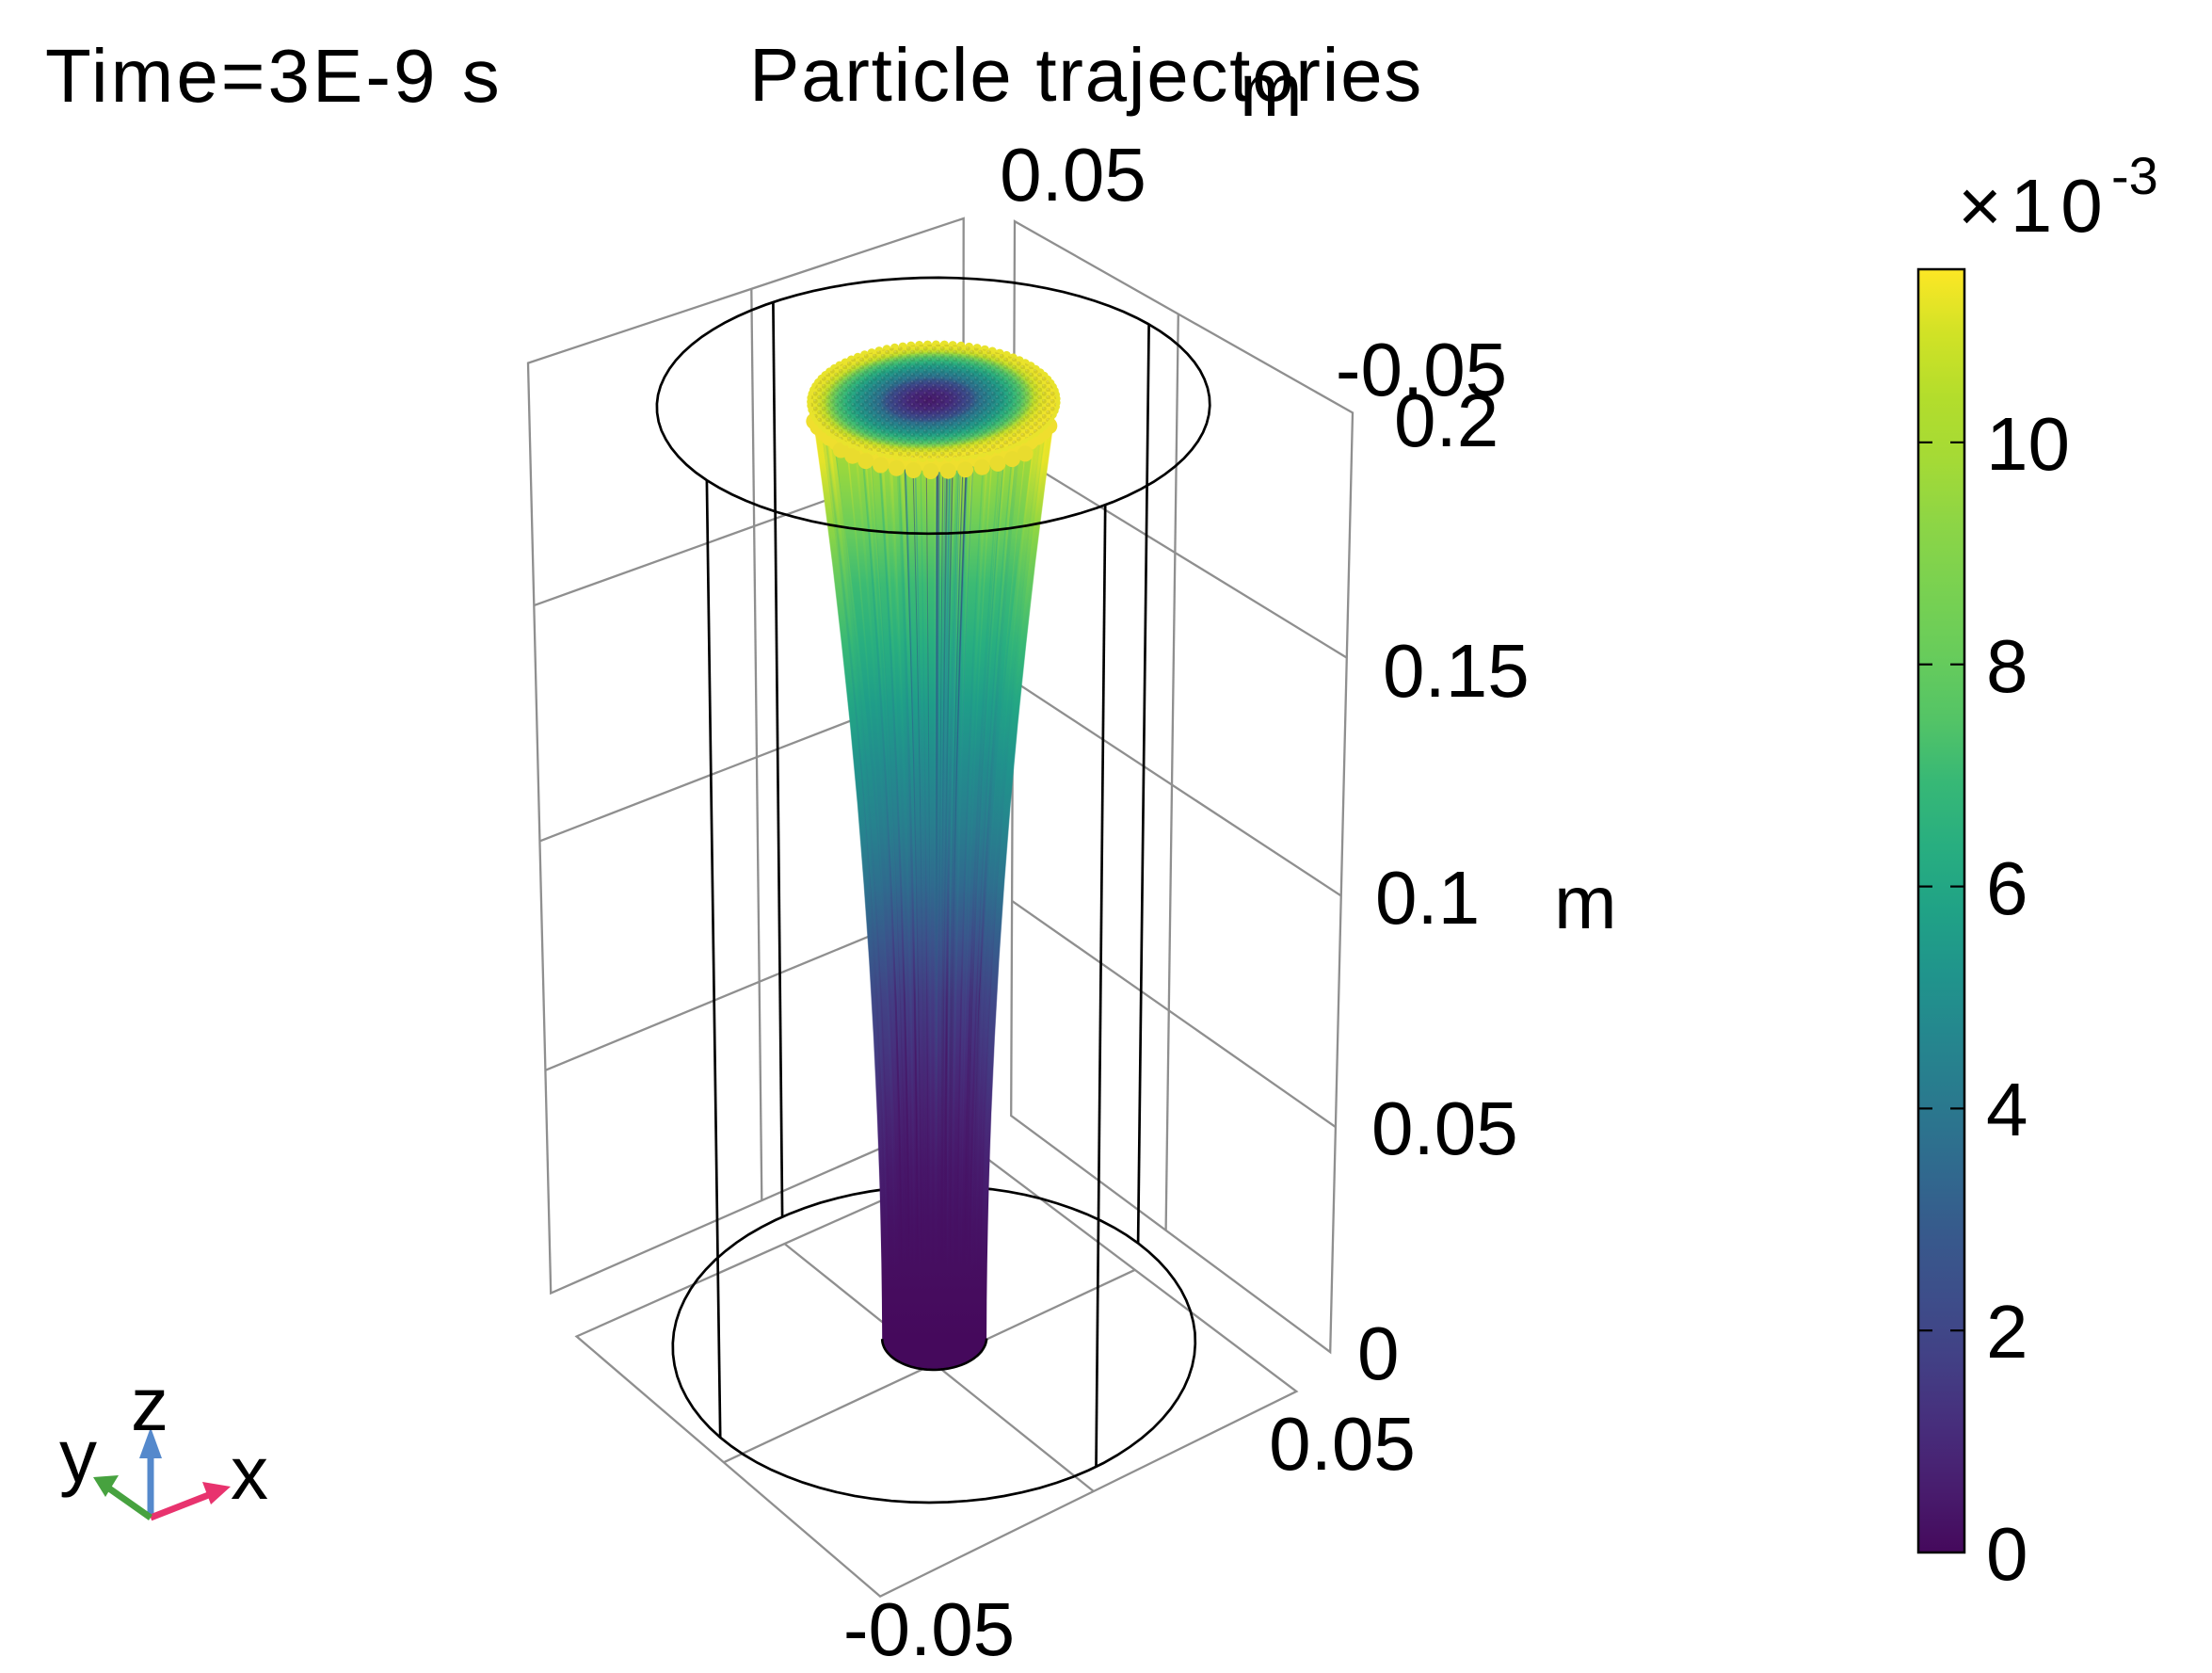 Image resolution: width=2212 pixels, height=1673 pixels. I want to click on svg-text: x, so click(249, 1473).